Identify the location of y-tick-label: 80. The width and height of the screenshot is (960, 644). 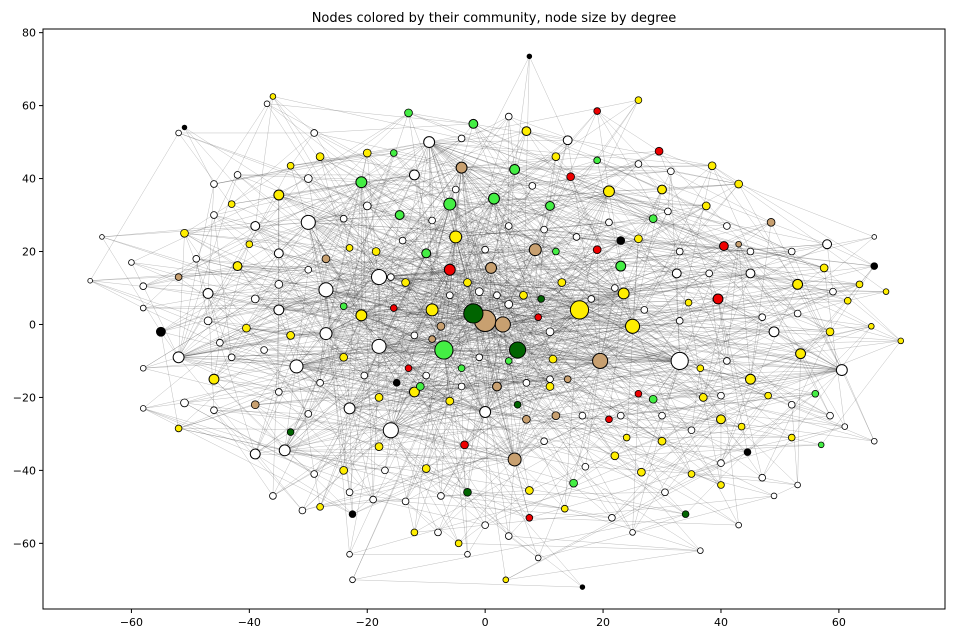
(29, 33).